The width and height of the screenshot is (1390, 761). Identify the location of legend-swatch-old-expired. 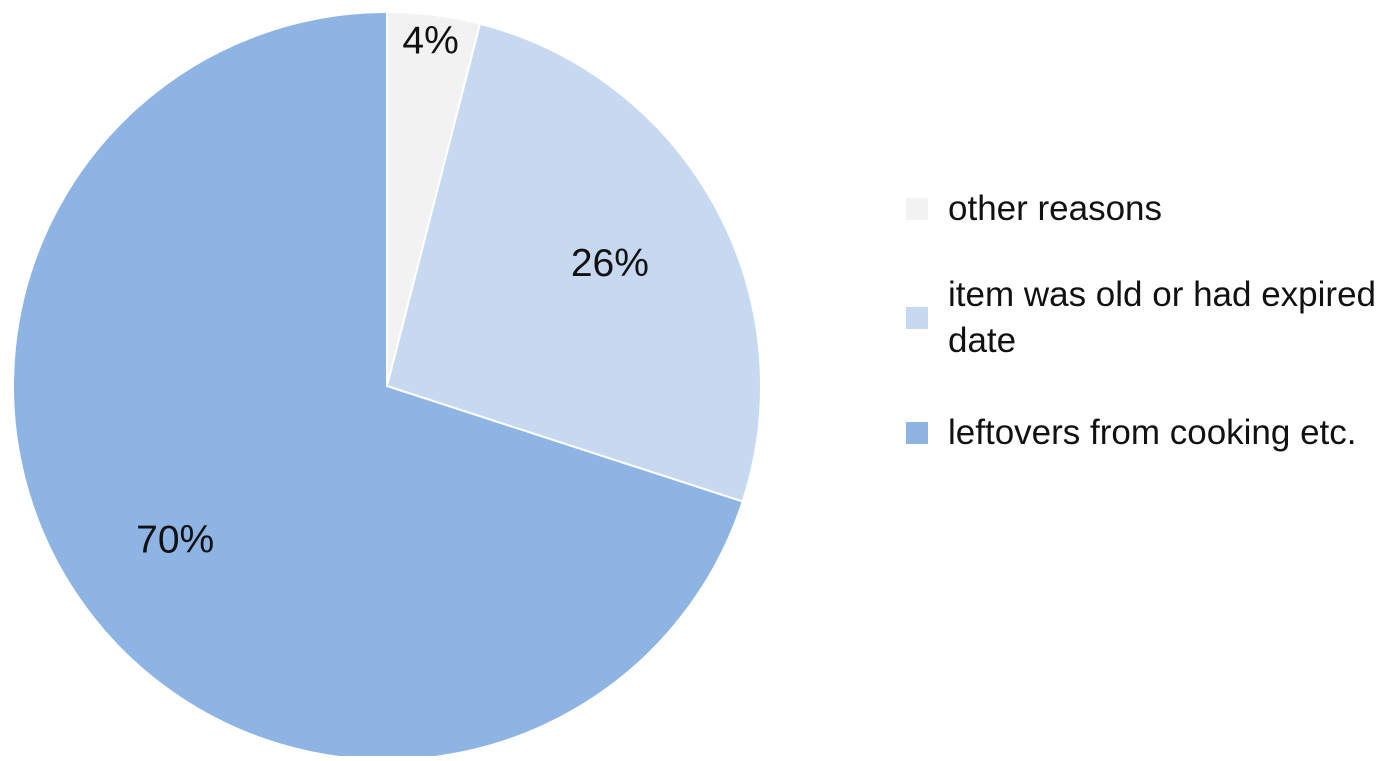
(917, 318).